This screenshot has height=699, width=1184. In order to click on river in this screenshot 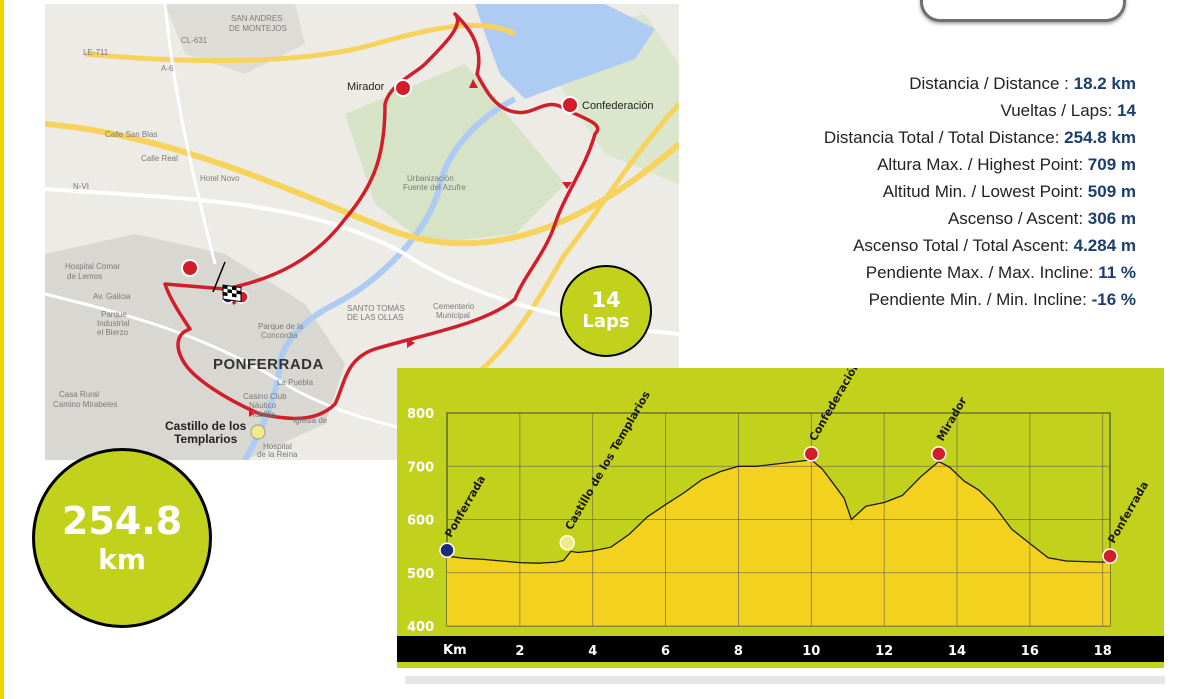, I will do `click(379, 278)`.